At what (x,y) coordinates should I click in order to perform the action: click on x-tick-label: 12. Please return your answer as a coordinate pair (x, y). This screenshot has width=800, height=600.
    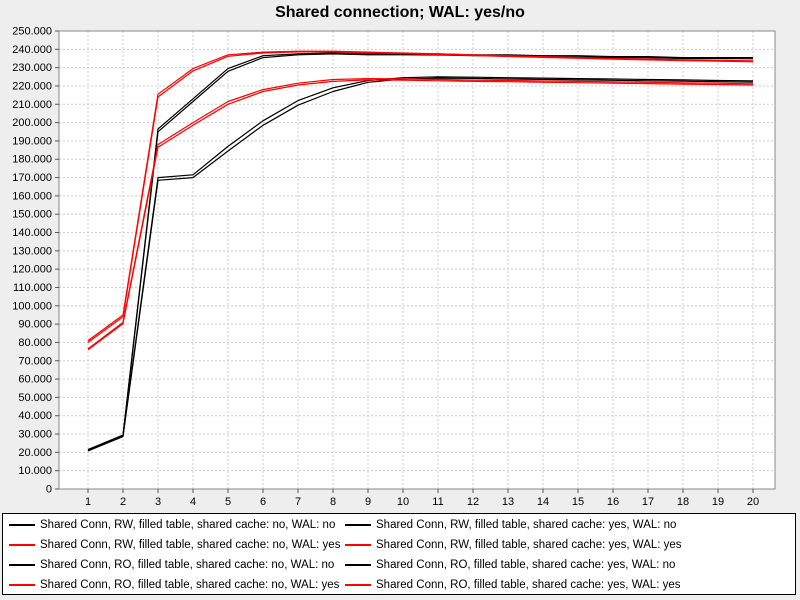
    Looking at the image, I should click on (473, 502).